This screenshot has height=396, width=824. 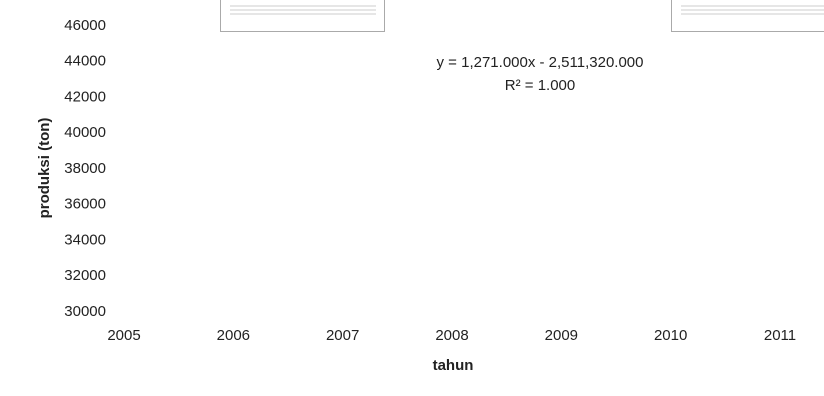 What do you see at coordinates (342, 335) in the screenshot?
I see `x-tick-label: 2007` at bounding box center [342, 335].